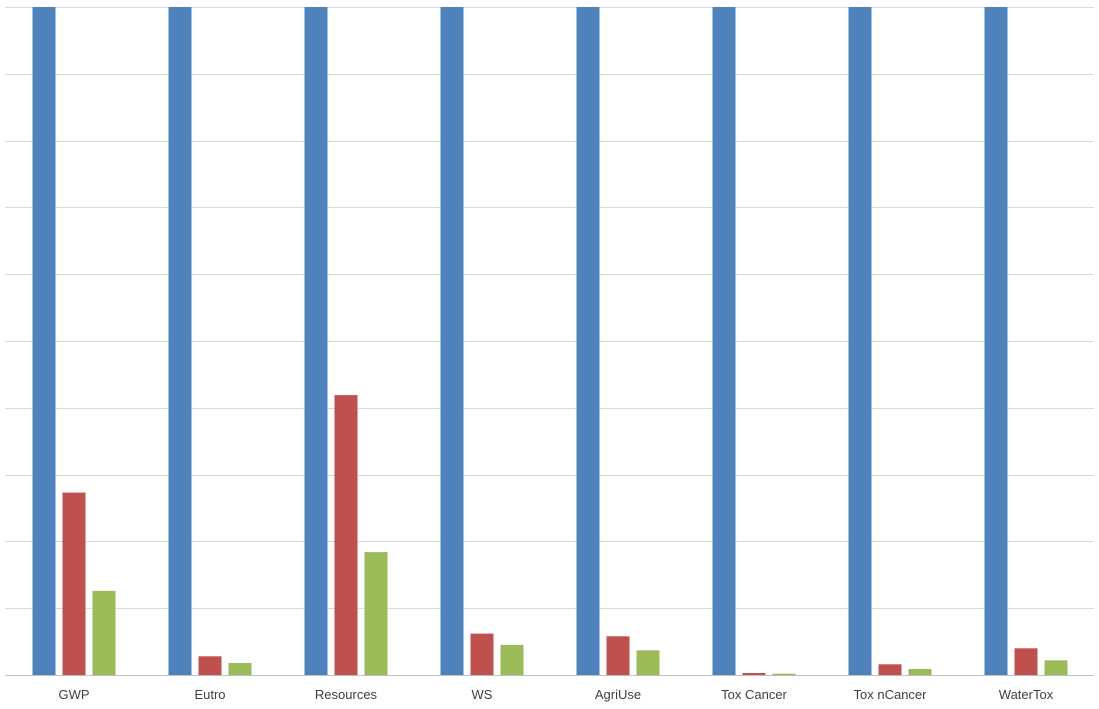  I want to click on x-tick-label: GWP, so click(73, 694).